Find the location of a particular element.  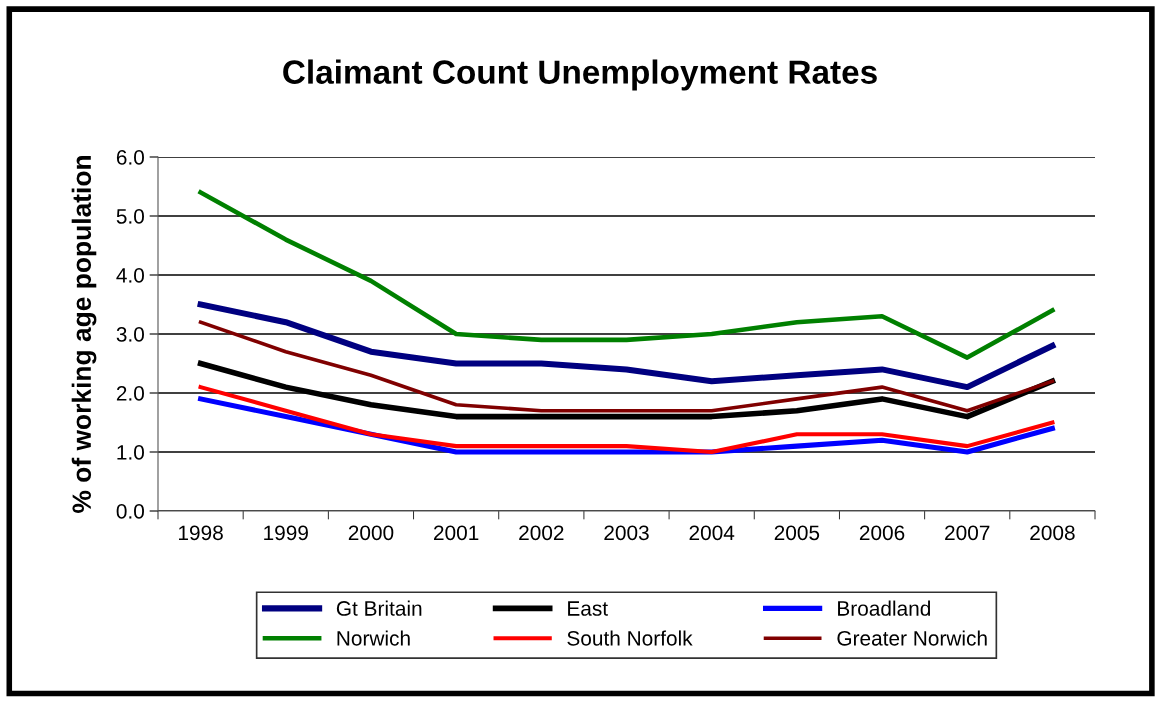

legend-label: Greater Norwich is located at coordinates (912, 638).